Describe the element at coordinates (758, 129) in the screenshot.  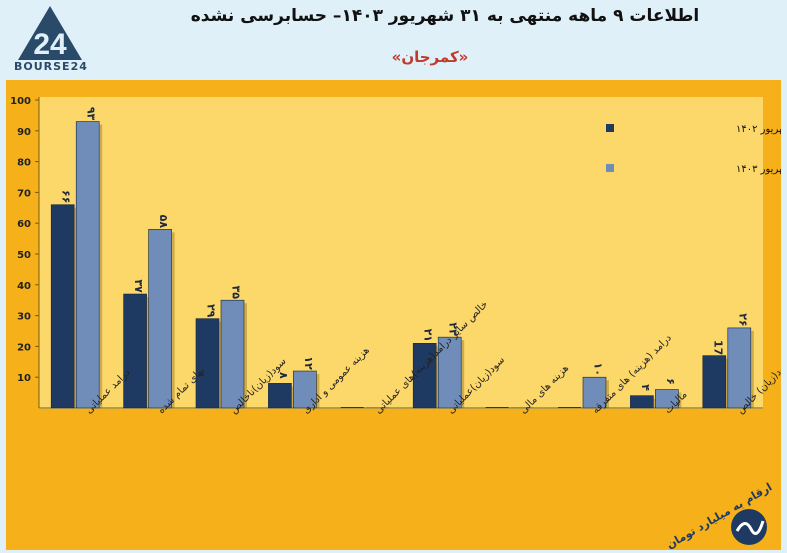
I see `legend-label: عملکرد منتهی به شهریور ۱۴۰۲` at that location.